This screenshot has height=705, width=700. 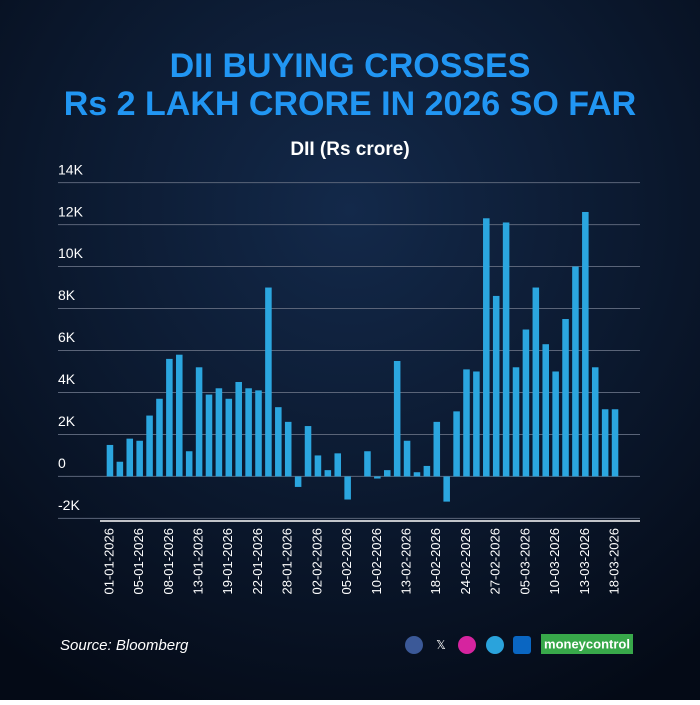 I want to click on y-tick-label: 12K, so click(x=71, y=211).